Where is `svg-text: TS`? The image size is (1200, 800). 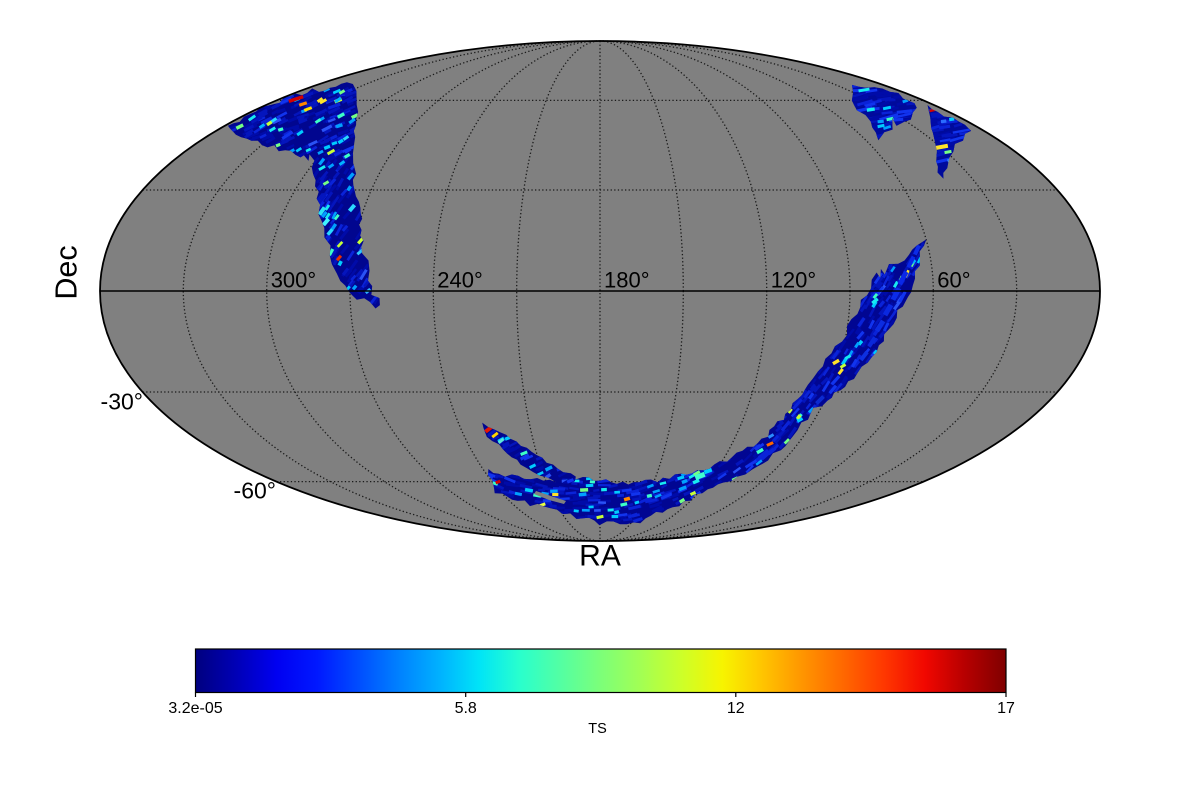 svg-text: TS is located at coordinates (597, 729).